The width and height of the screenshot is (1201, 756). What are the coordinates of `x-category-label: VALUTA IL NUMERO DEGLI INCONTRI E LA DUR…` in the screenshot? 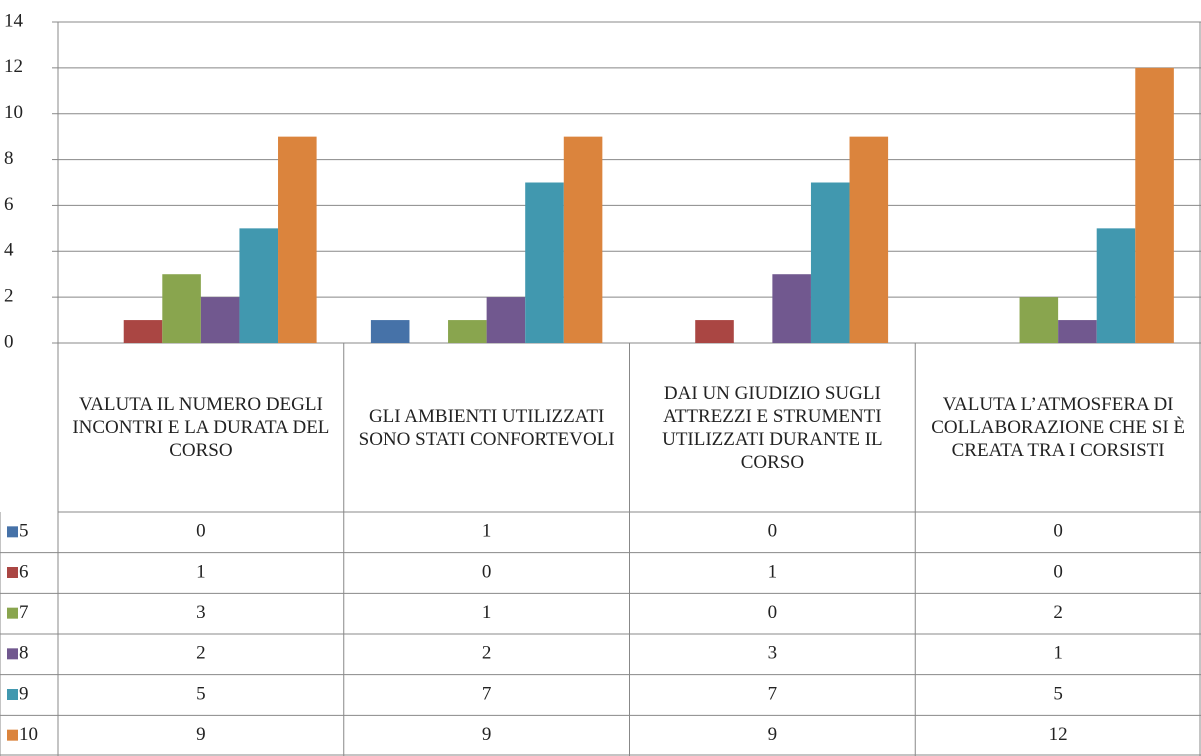 It's located at (201, 427).